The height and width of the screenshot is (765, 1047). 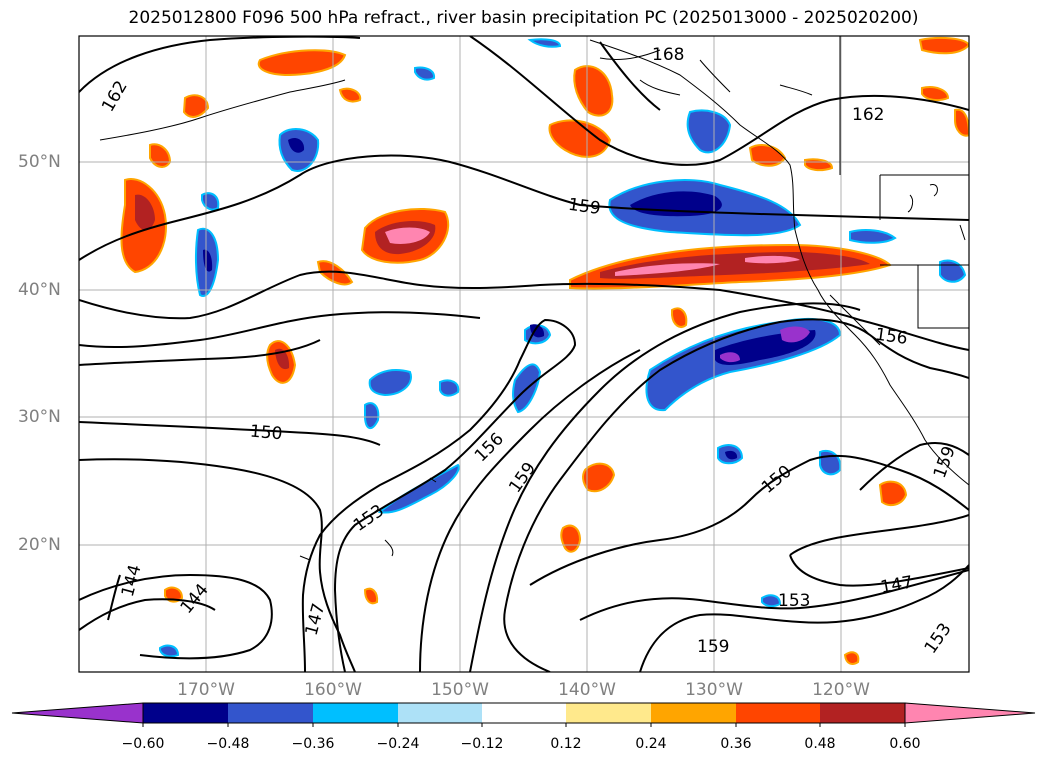 What do you see at coordinates (841, 690) in the screenshot?
I see `lon-label-120w: 120°W` at bounding box center [841, 690].